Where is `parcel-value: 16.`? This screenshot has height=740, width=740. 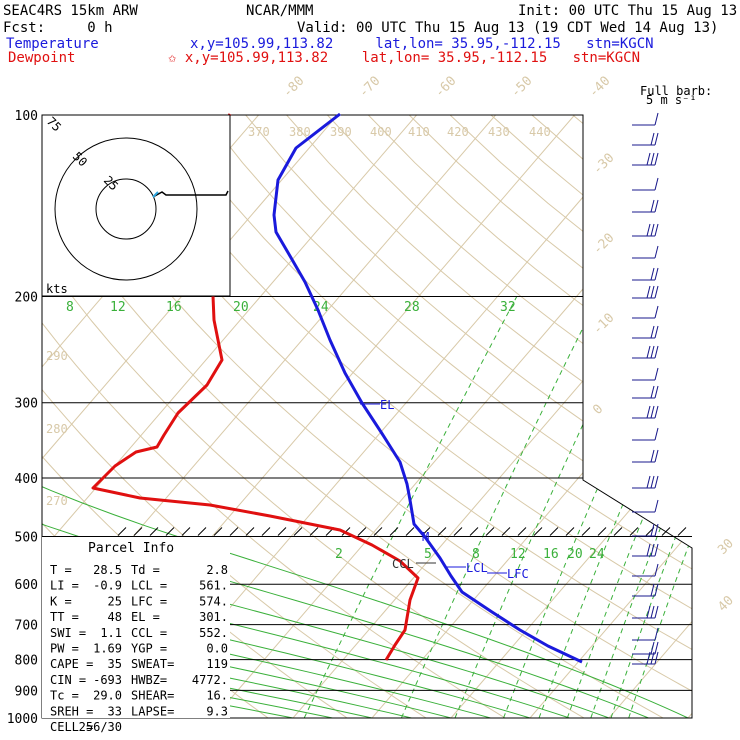
parcel-value: 16. is located at coordinates (217, 696).